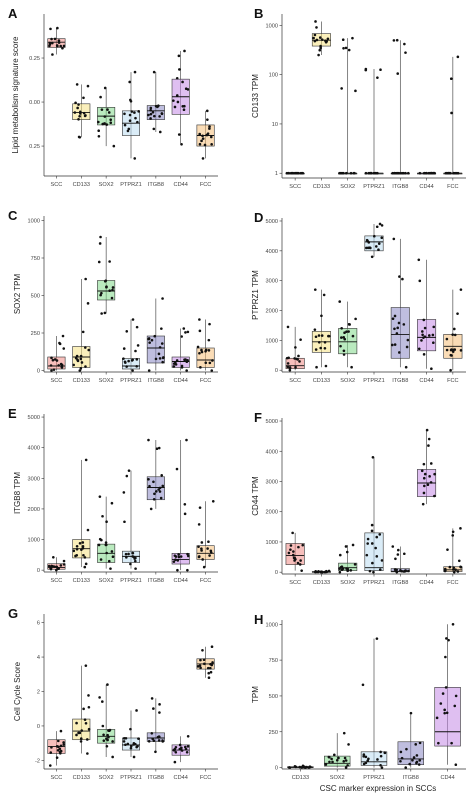 The width and height of the screenshot is (474, 806). What do you see at coordinates (37, 761) in the screenshot?
I see `y-tick-label: -2` at bounding box center [37, 761].